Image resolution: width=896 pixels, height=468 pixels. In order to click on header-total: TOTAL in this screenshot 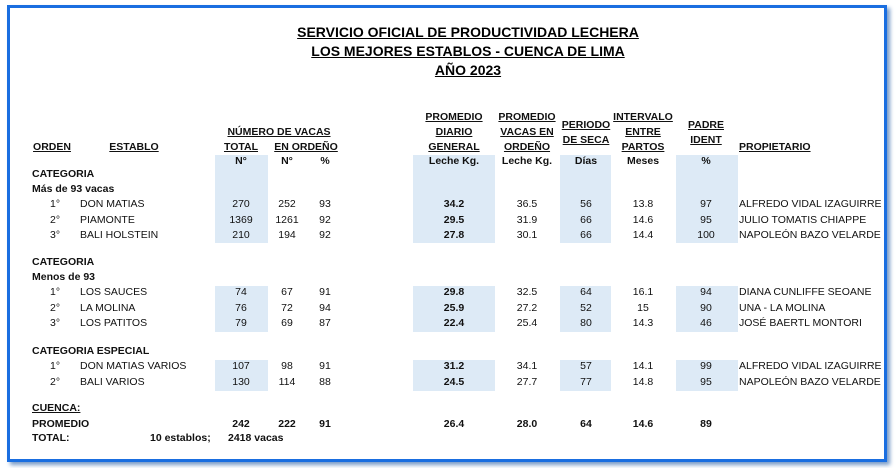, I will do `click(241, 147)`.